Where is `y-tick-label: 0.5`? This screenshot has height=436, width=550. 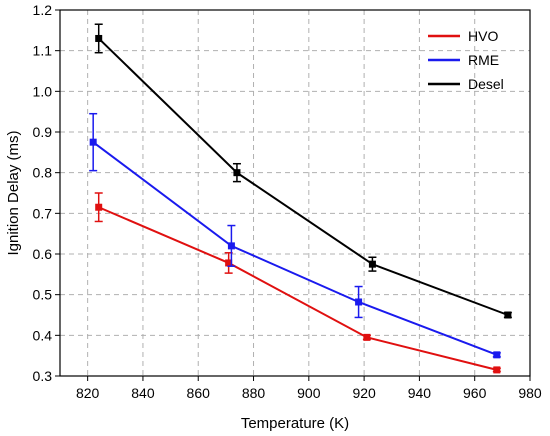 y-tick-label: 0.5 is located at coordinates (43, 295).